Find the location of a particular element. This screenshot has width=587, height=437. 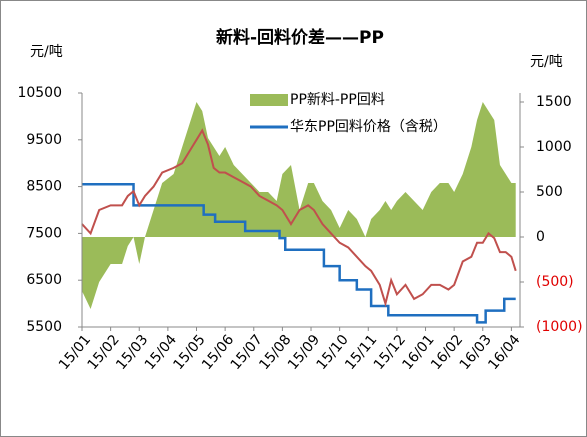

y-tick-label: 9500 is located at coordinates (44, 140).